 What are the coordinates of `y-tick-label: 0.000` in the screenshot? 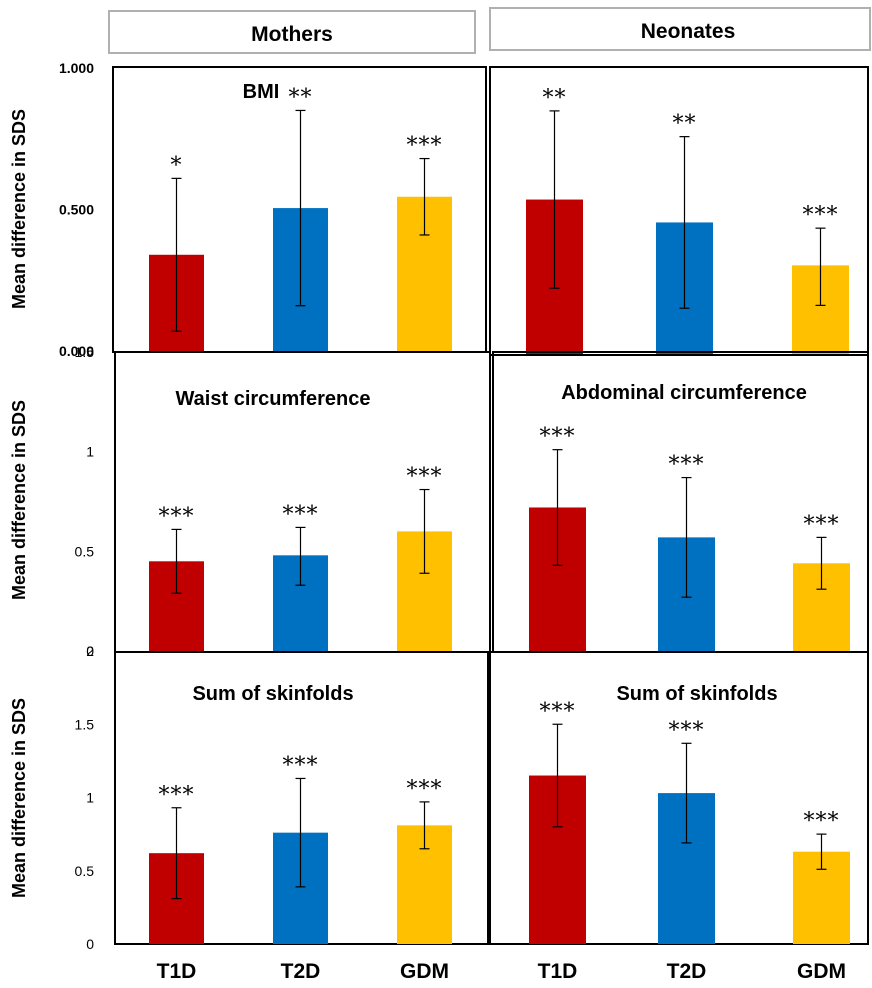 It's located at (76, 351).